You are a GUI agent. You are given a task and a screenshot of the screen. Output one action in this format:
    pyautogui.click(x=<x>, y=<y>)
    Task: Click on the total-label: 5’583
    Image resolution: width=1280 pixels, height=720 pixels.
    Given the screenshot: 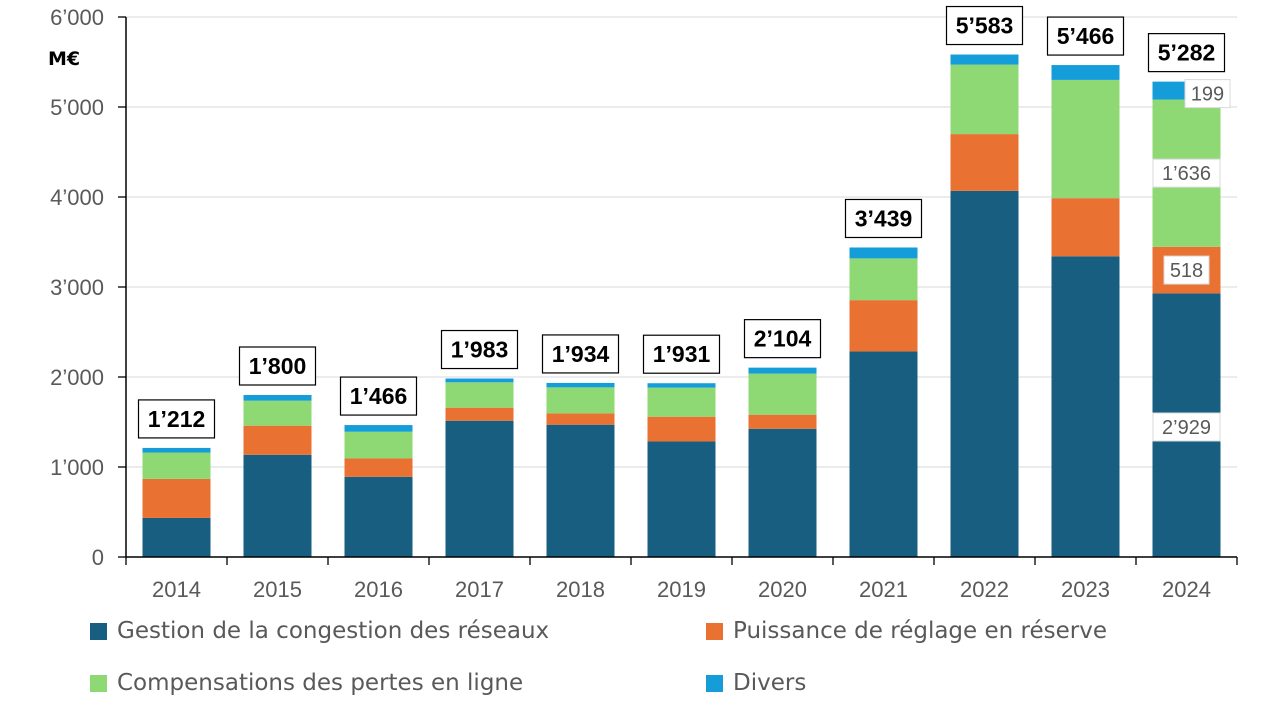 What is the action you would take?
    pyautogui.click(x=985, y=26)
    